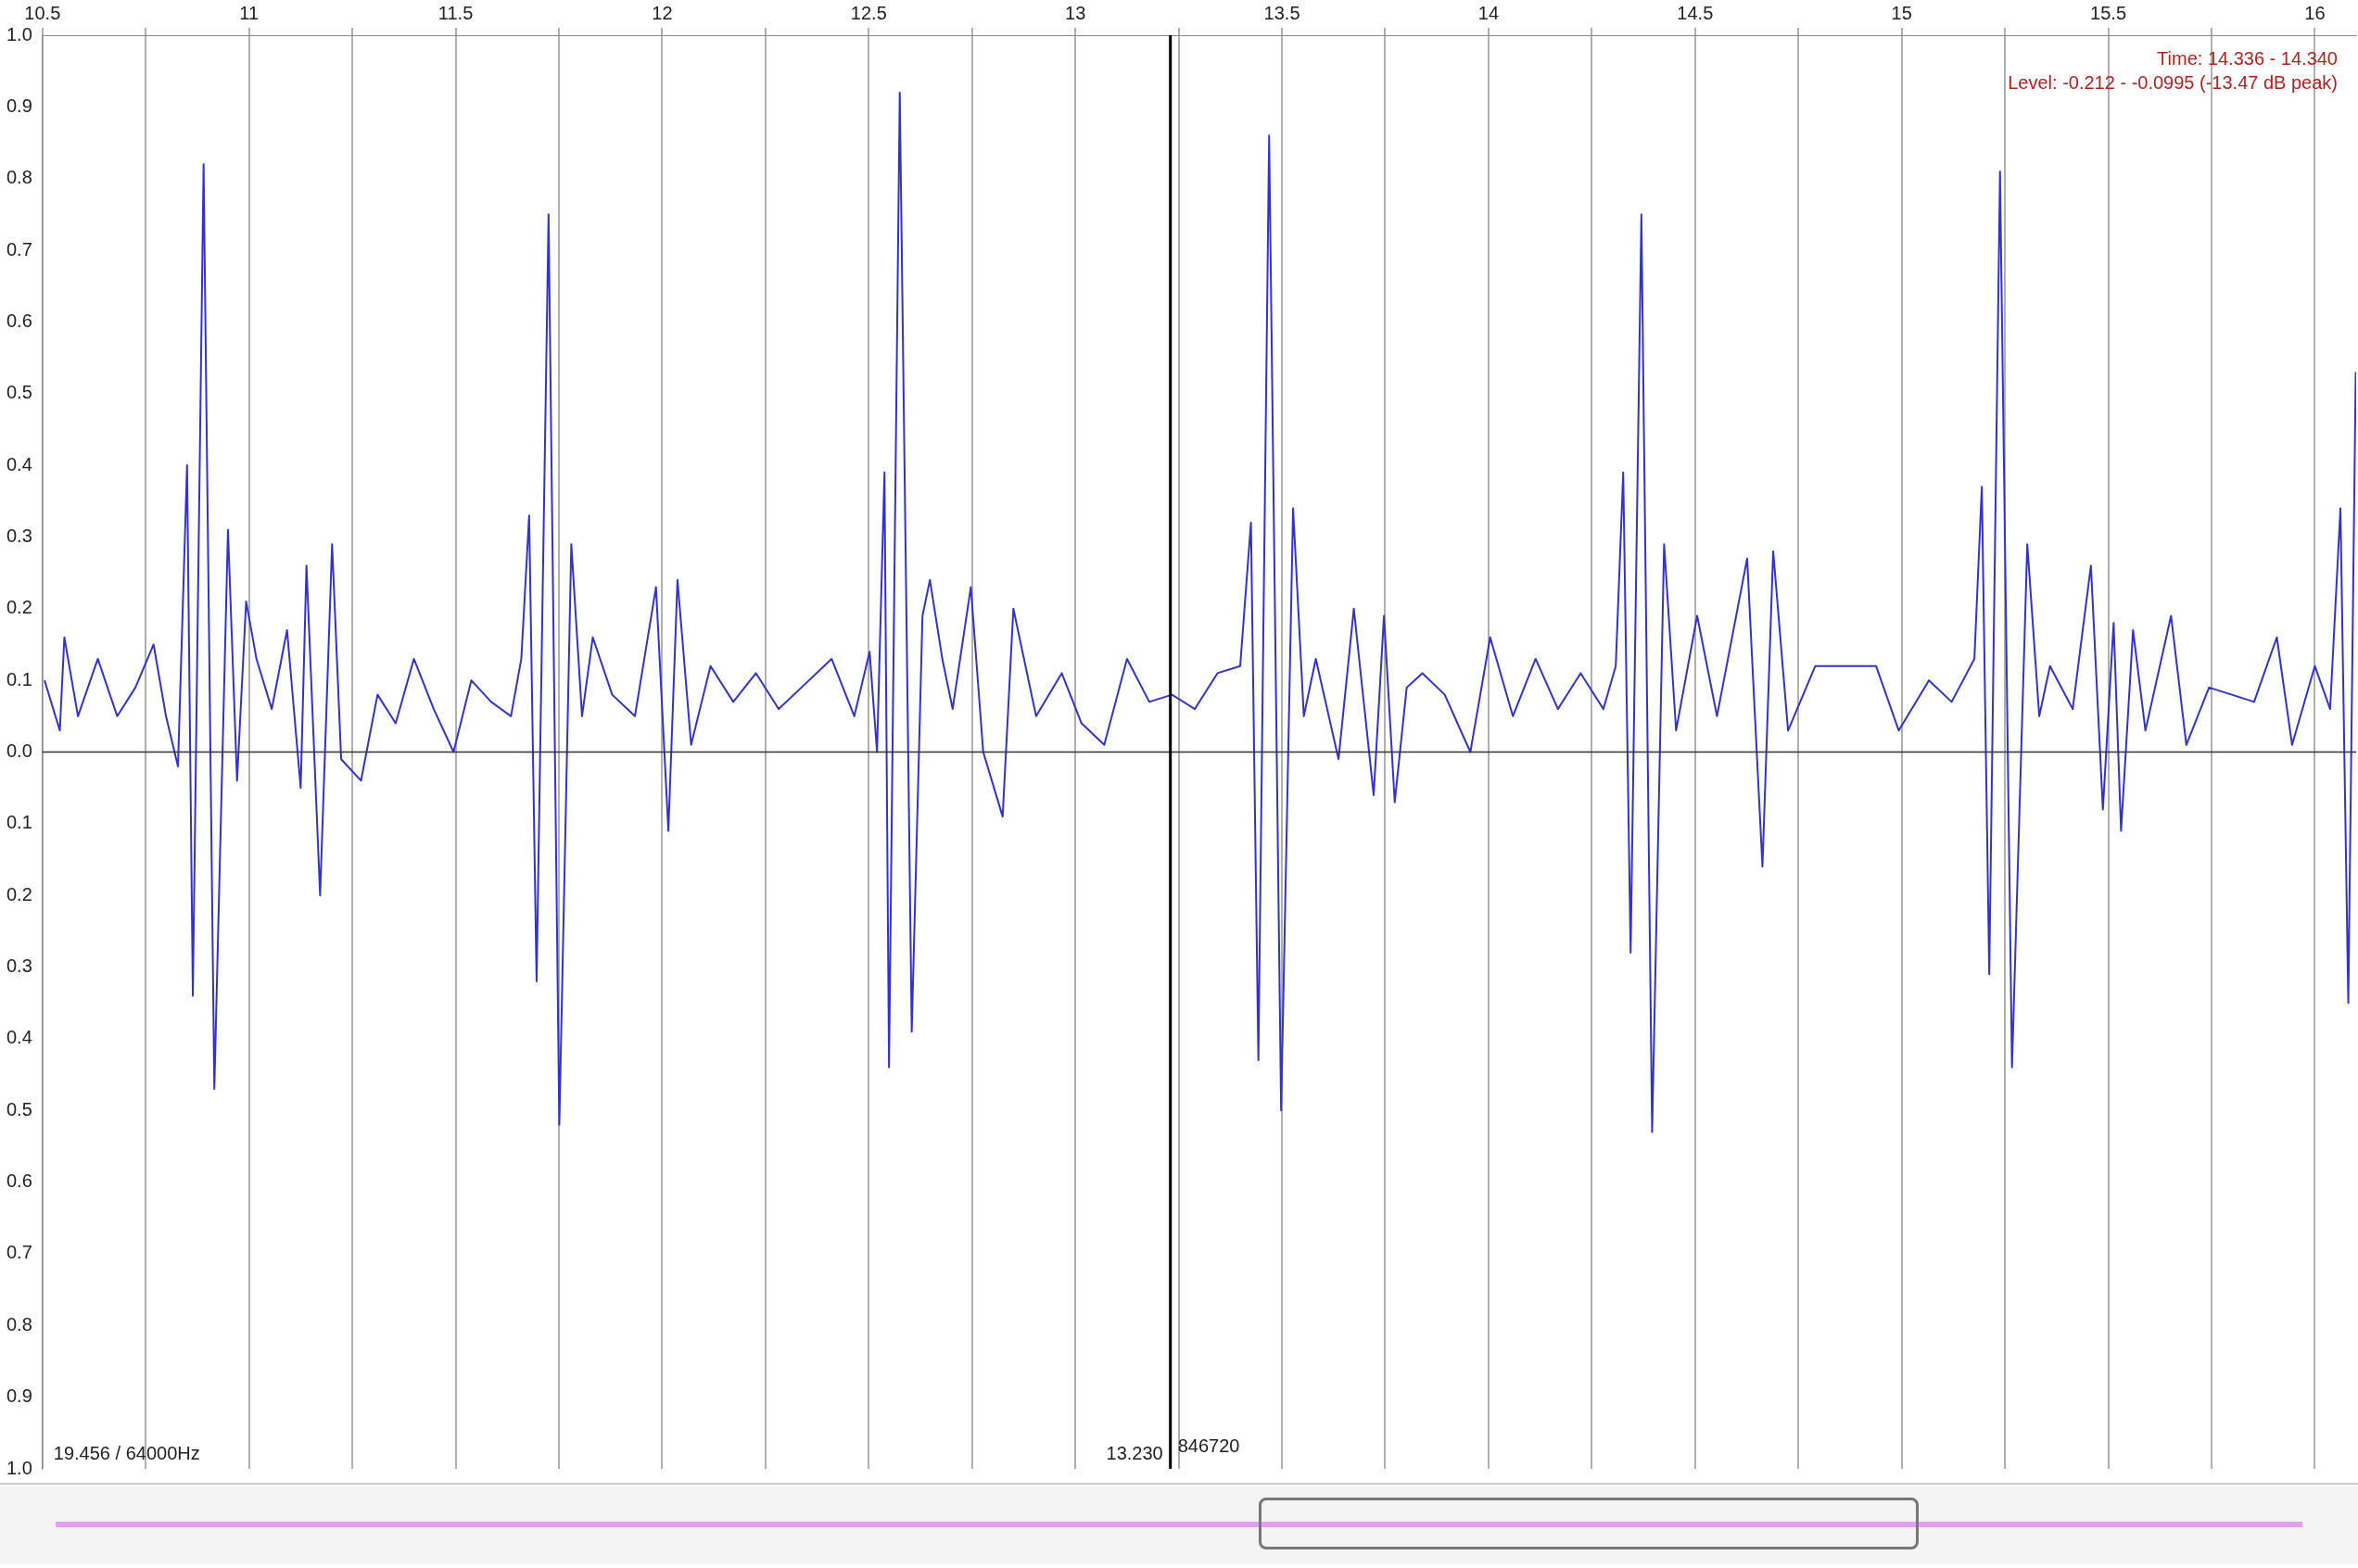  What do you see at coordinates (1134, 1452) in the screenshot?
I see `ref-line-label: 13.230` at bounding box center [1134, 1452].